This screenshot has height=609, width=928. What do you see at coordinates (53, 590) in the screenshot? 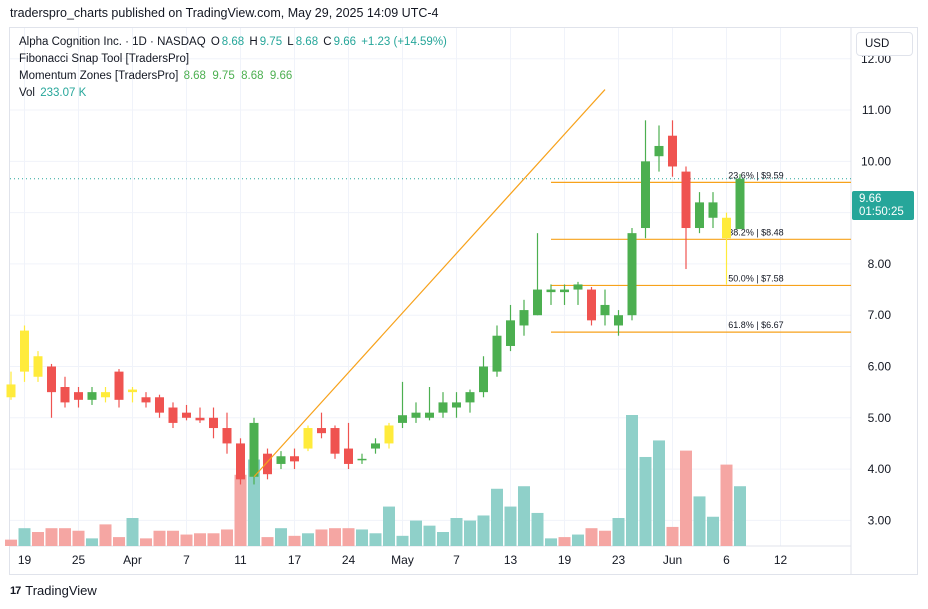
I see `footer-brand: 17 TradingView` at bounding box center [53, 590].